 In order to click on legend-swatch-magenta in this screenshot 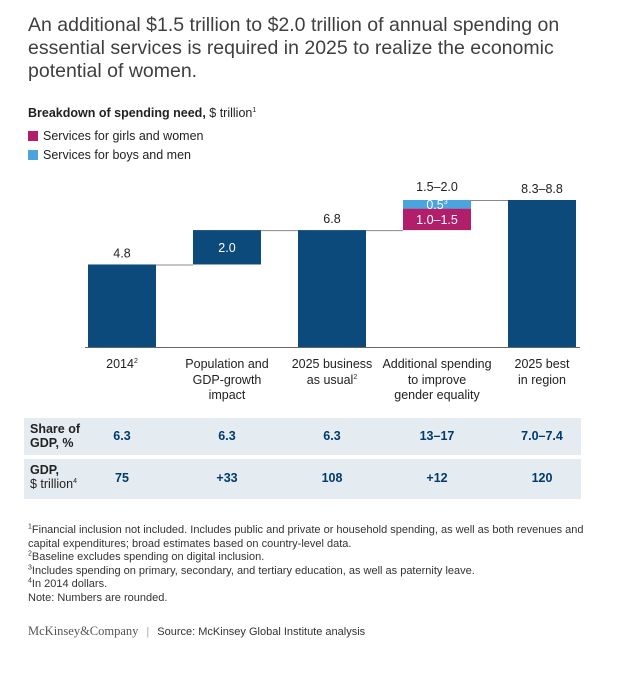, I will do `click(33, 136)`.